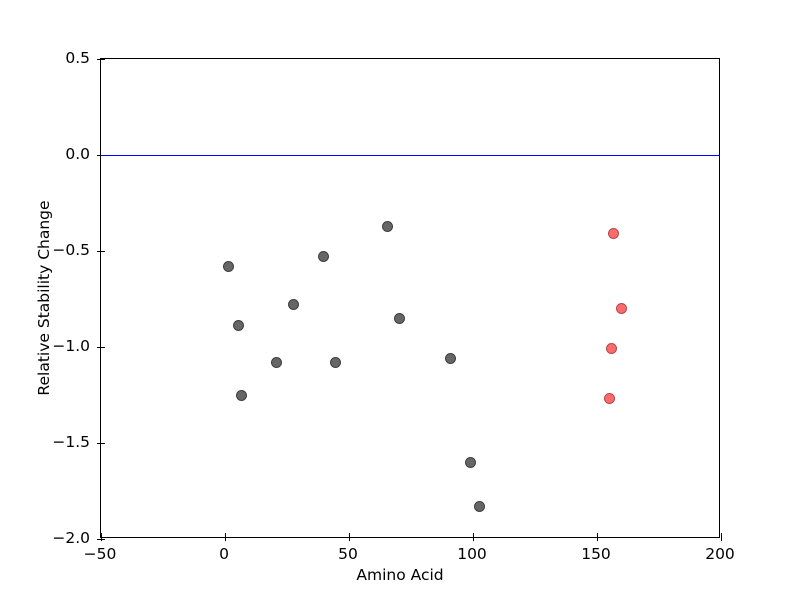 The width and height of the screenshot is (800, 600). Describe the element at coordinates (410, 155) in the screenshot. I see `zero-line` at that location.